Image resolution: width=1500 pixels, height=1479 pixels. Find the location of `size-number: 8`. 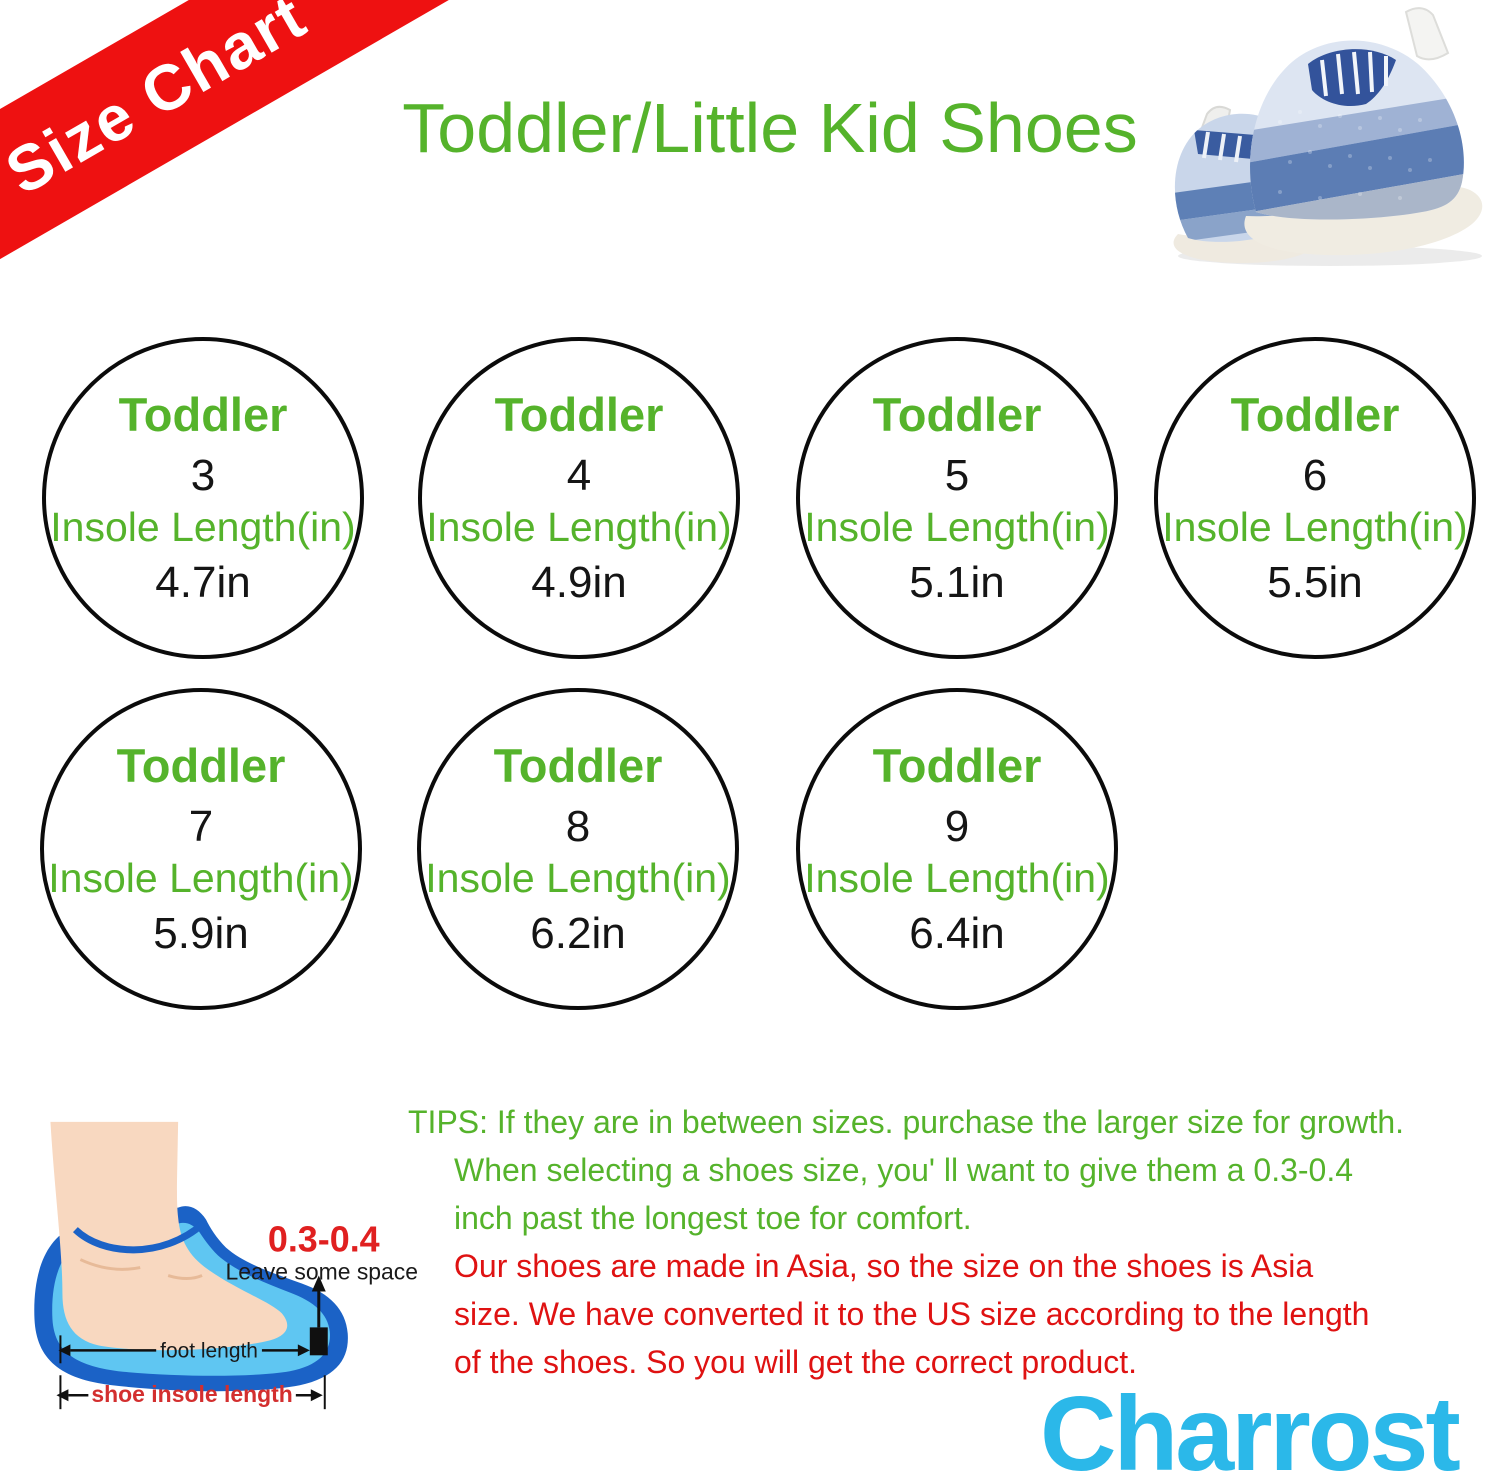

size-number: 8 is located at coordinates (578, 827).